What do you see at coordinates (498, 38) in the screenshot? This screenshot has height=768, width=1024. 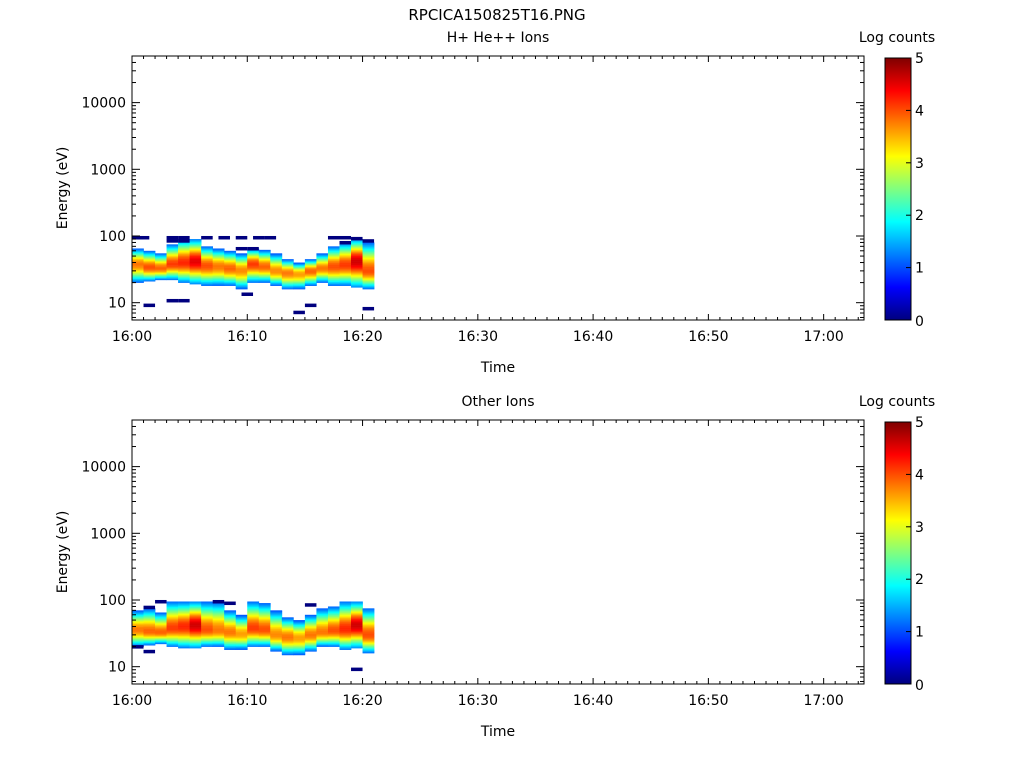 I see `panel-title: H+ He++ Ions` at bounding box center [498, 38].